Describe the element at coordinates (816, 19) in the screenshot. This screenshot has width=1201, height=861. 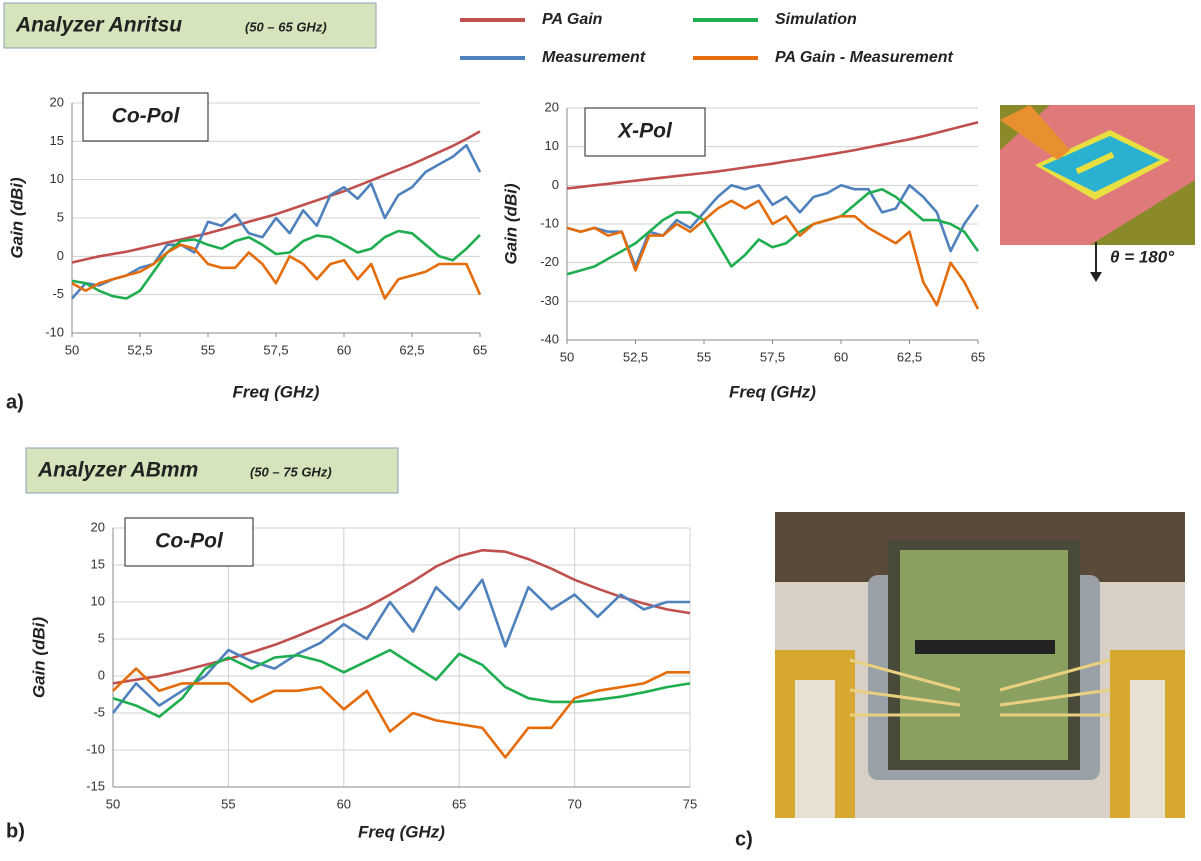
I see `legend-label: Simulation` at that location.